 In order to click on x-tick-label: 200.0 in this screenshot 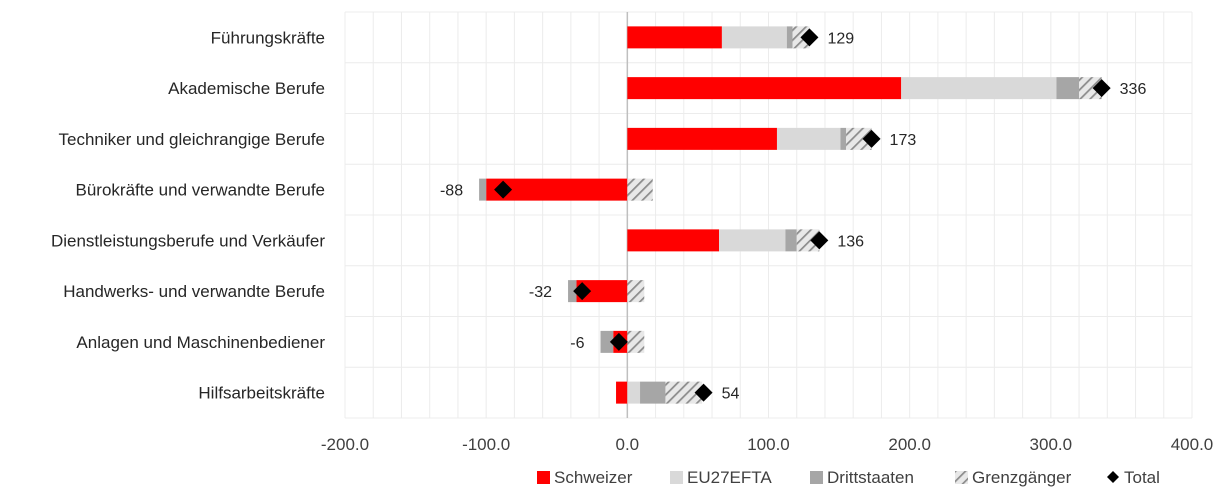, I will do `click(909, 444)`.